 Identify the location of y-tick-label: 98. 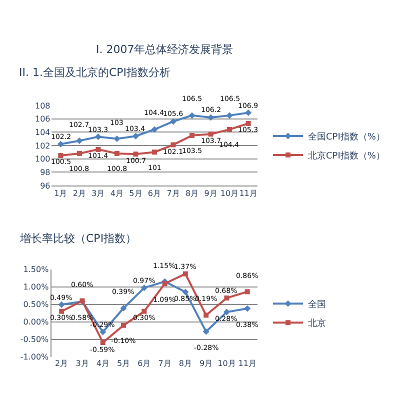
(45, 172).